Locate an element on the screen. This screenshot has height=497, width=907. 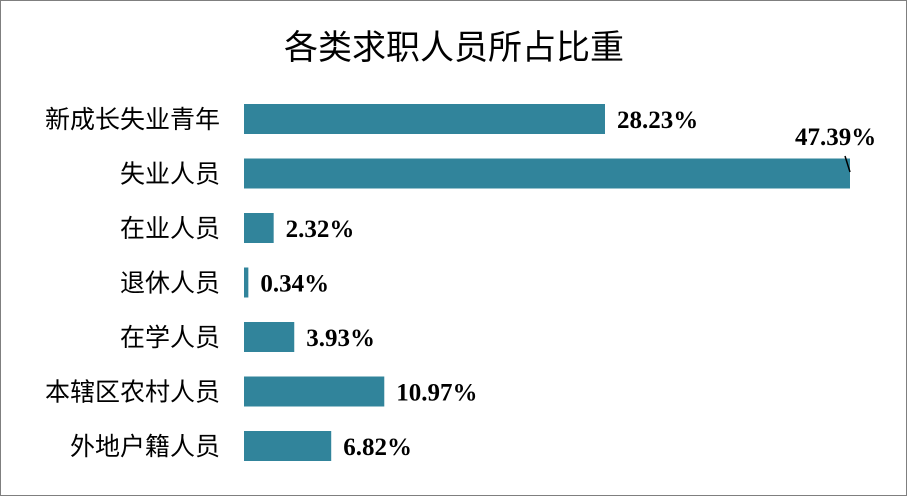
data-label: 28.23% is located at coordinates (657, 120).